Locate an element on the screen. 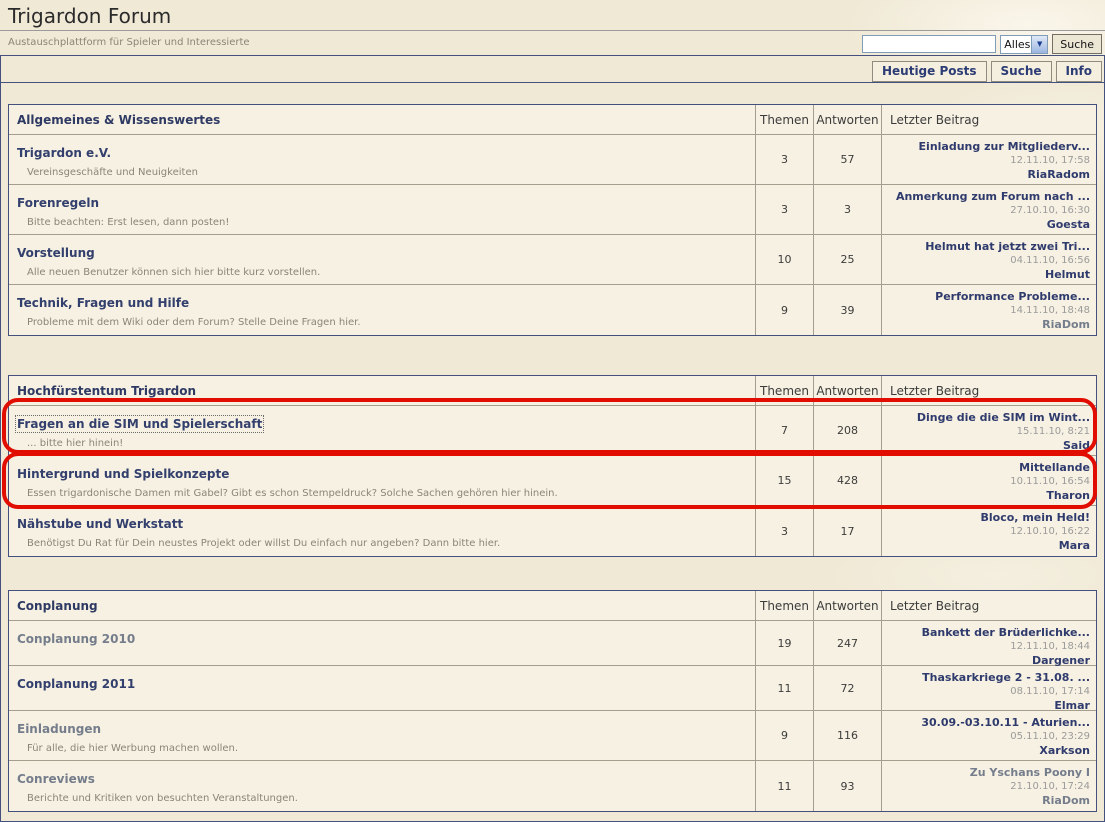  forum-link: Fragen an die SIM und Spielerschaft is located at coordinates (139, 424).